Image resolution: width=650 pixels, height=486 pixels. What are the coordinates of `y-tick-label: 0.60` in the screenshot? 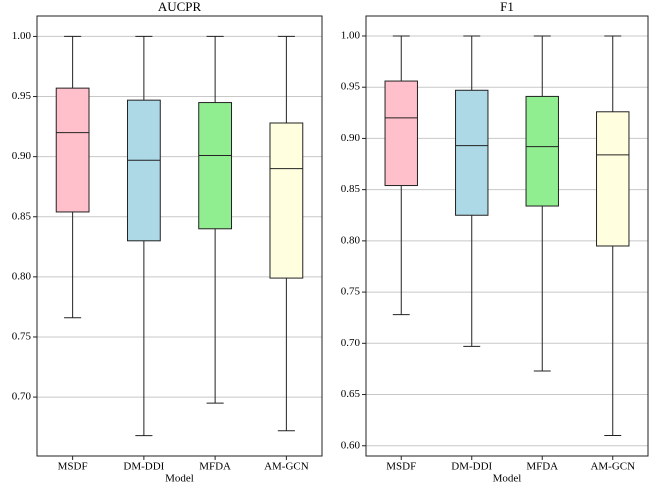 It's located at (351, 445).